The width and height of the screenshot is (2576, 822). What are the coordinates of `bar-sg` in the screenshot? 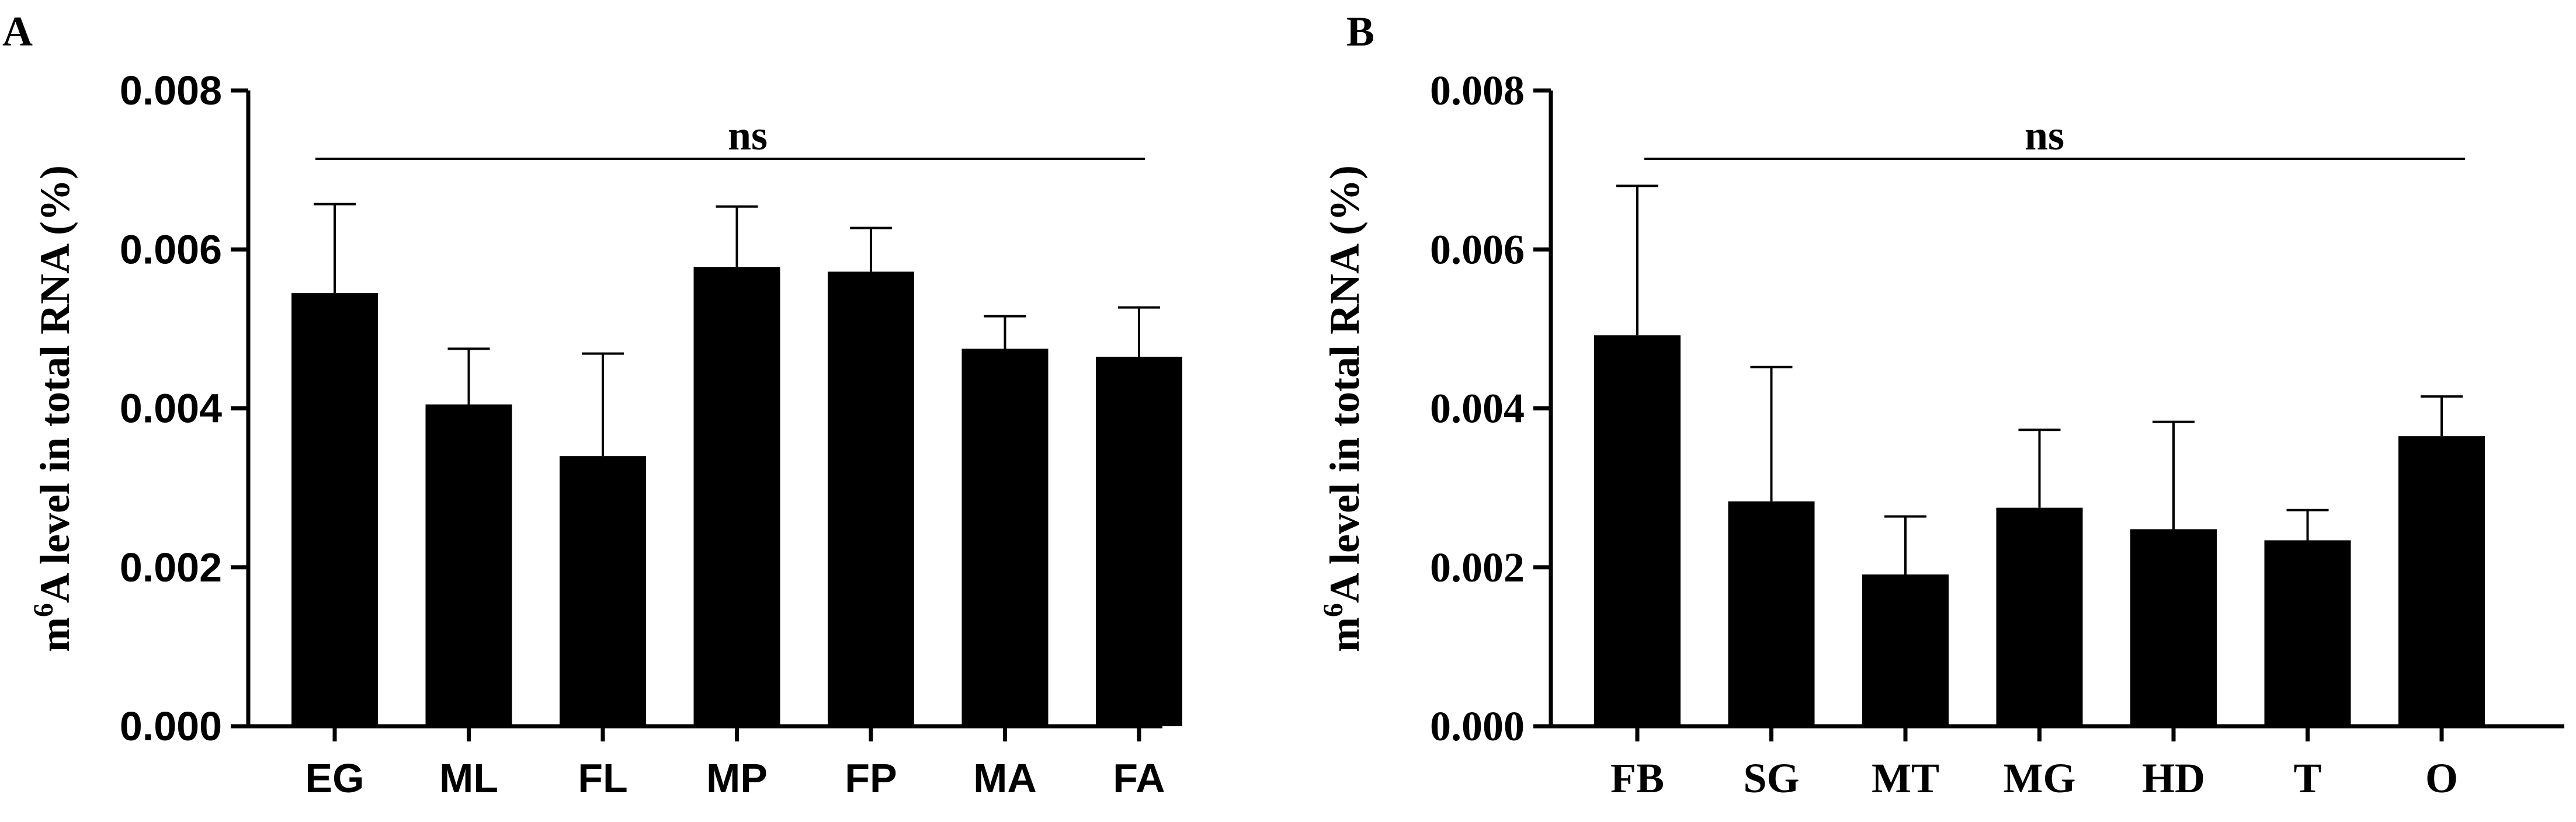 It's located at (1771, 613).